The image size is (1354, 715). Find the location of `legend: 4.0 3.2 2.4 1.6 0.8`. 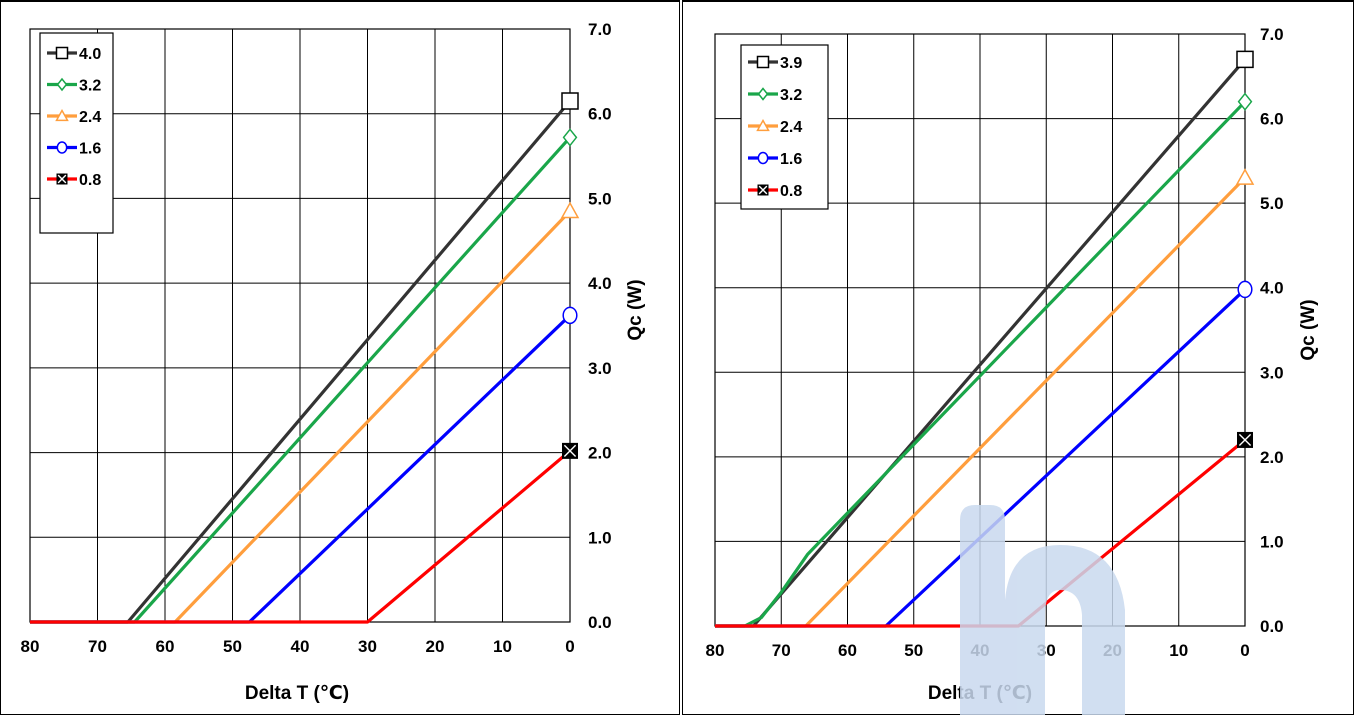

legend: 4.0 3.2 2.4 1.6 0.8 is located at coordinates (76, 133).